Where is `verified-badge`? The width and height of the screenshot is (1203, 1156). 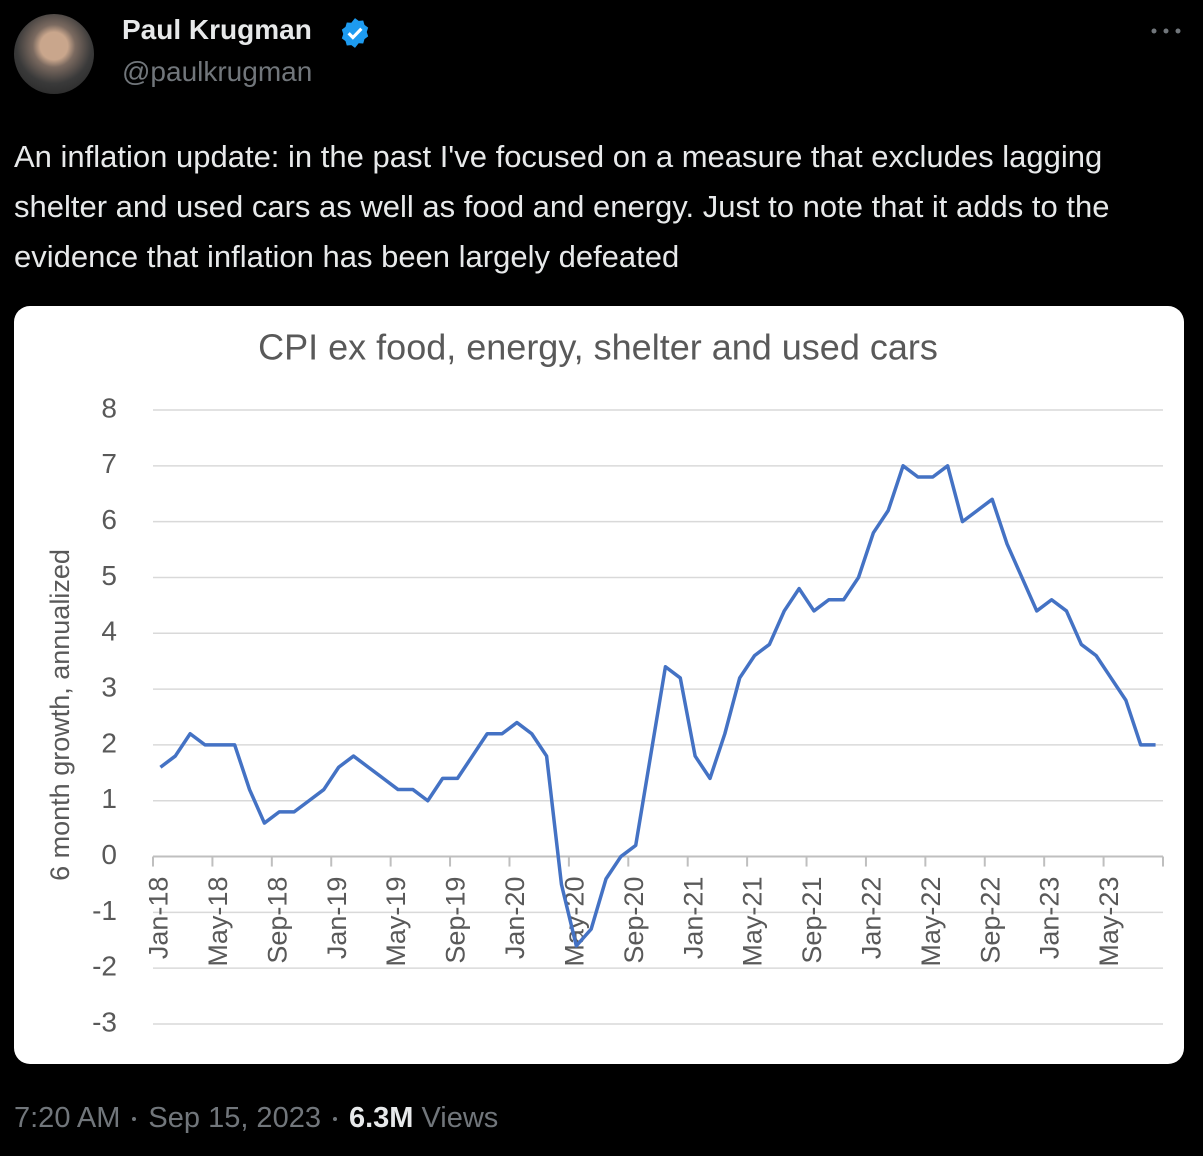
verified-badge is located at coordinates (355, 33).